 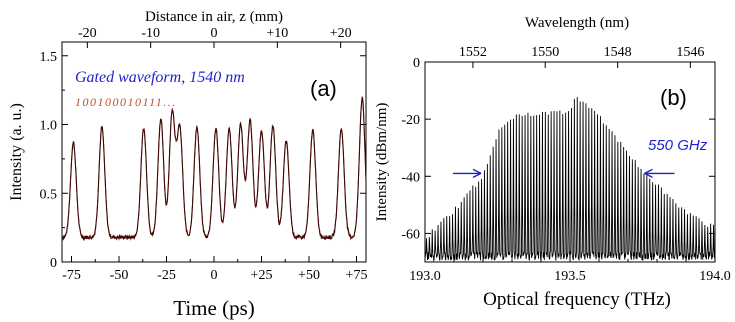 I want to click on panel-a-top-tick-label: 0, so click(x=214, y=33).